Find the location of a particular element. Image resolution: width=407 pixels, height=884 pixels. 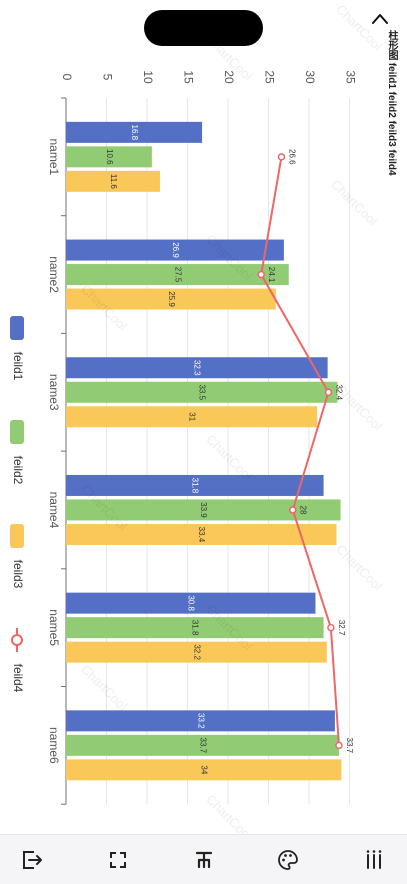

value-tick-label: 15 is located at coordinates (188, 77).